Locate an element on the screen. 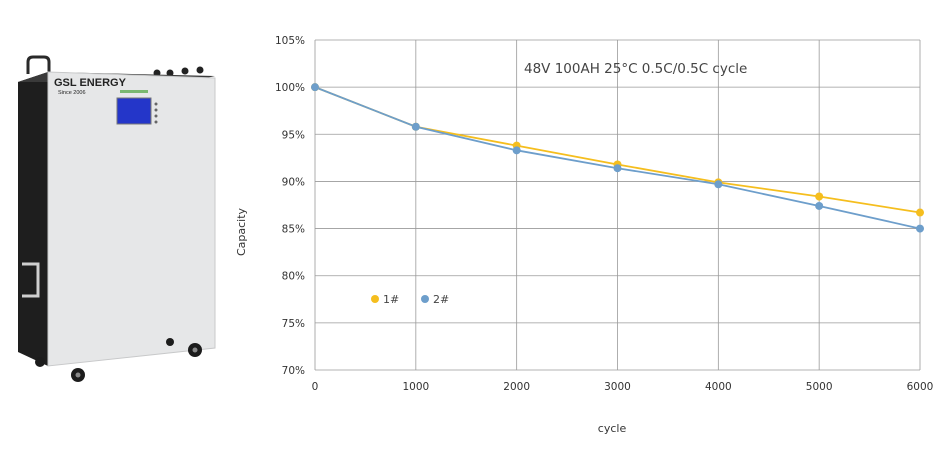  x-tick-label: 0 is located at coordinates (315, 387).